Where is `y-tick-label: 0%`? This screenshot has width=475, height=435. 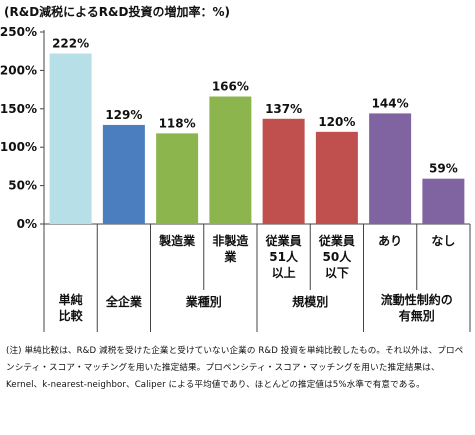
y-tick-label: 0% is located at coordinates (27, 224).